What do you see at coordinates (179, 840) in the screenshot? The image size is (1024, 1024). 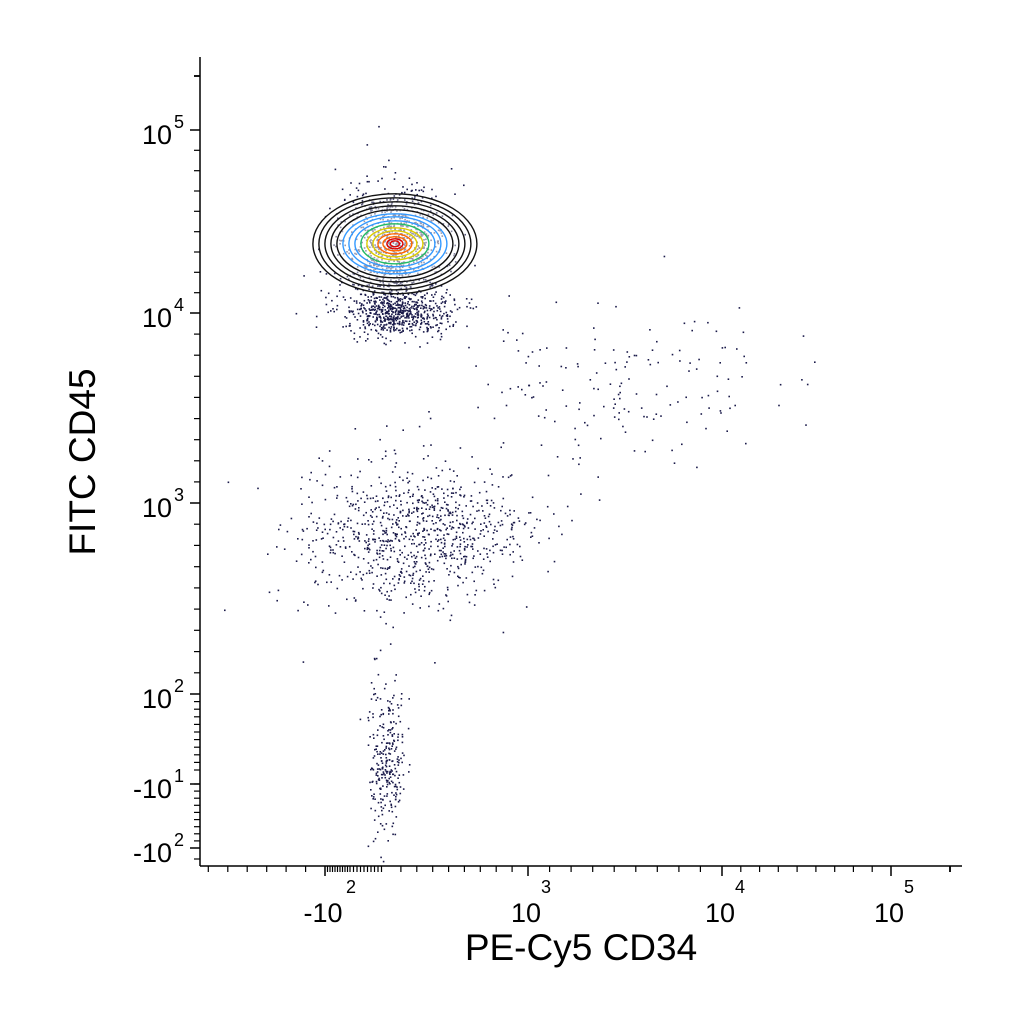 I see `y-tick-exponent: 2` at bounding box center [179, 840].